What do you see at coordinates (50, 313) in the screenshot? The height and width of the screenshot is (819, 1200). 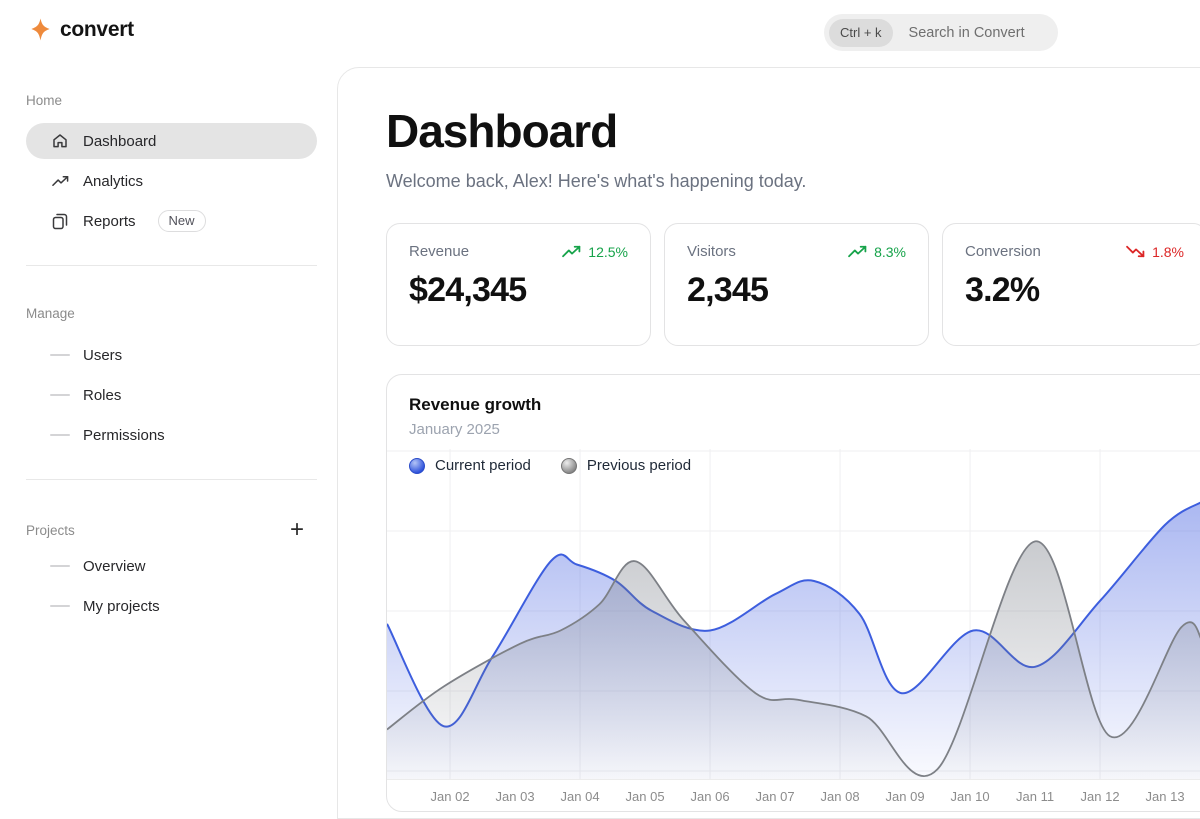 I see `sidebar-section-manage: Manage` at bounding box center [50, 313].